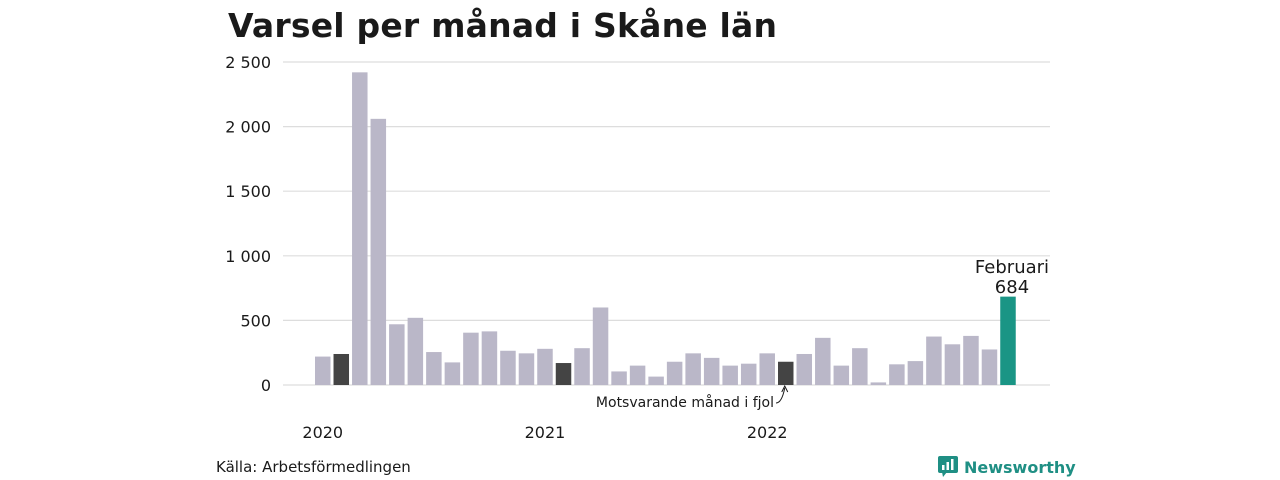  What do you see at coordinates (780, 395) in the screenshot?
I see `annotation-arrow` at bounding box center [780, 395].